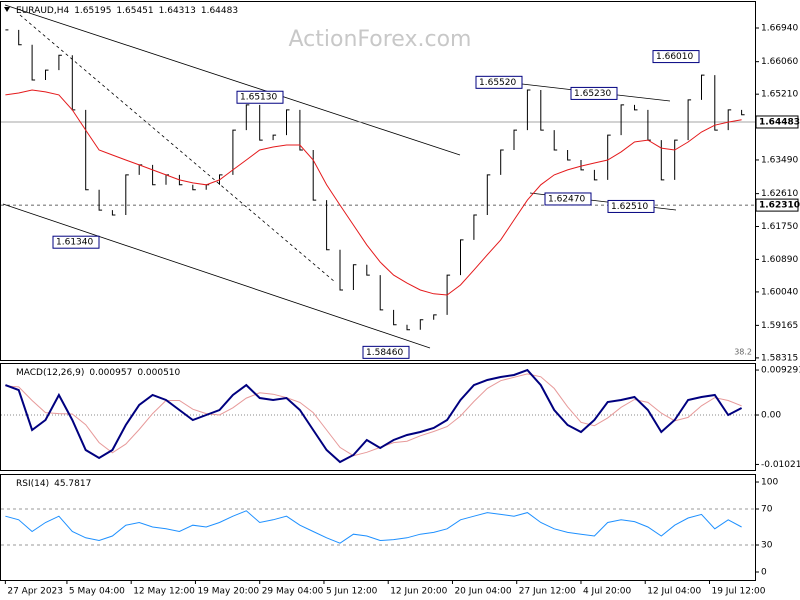 The image size is (800, 600). Describe the element at coordinates (767, 546) in the screenshot. I see `y-tick-label: 30` at that location.